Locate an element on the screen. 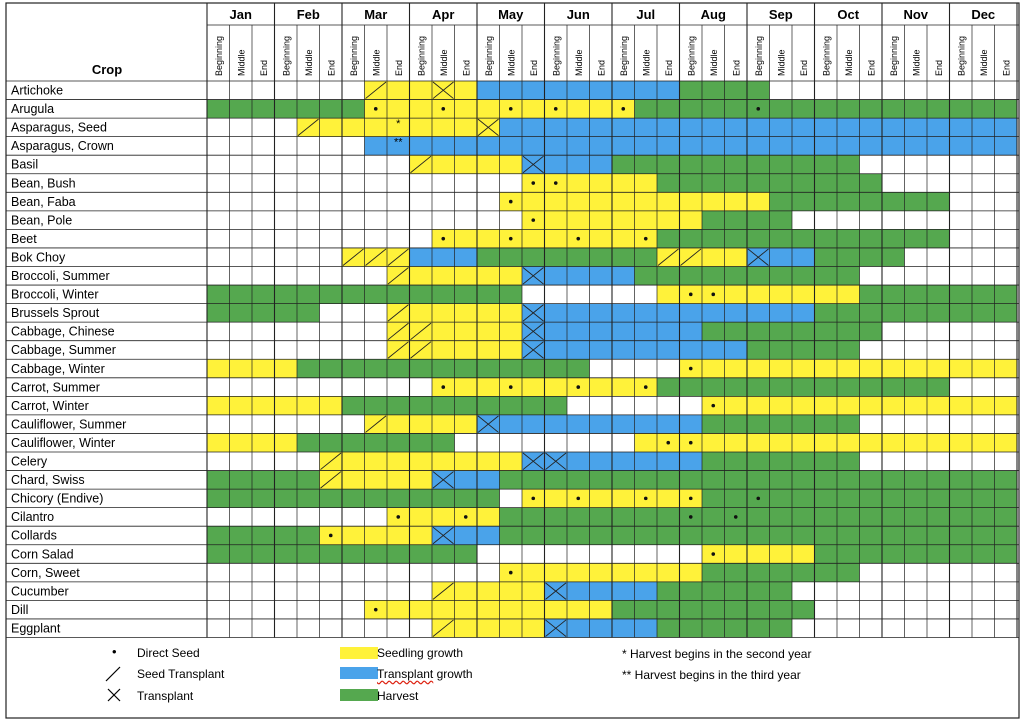 This screenshot has height=723, width=1024. legend-transplant: Transplant is located at coordinates (165, 696).